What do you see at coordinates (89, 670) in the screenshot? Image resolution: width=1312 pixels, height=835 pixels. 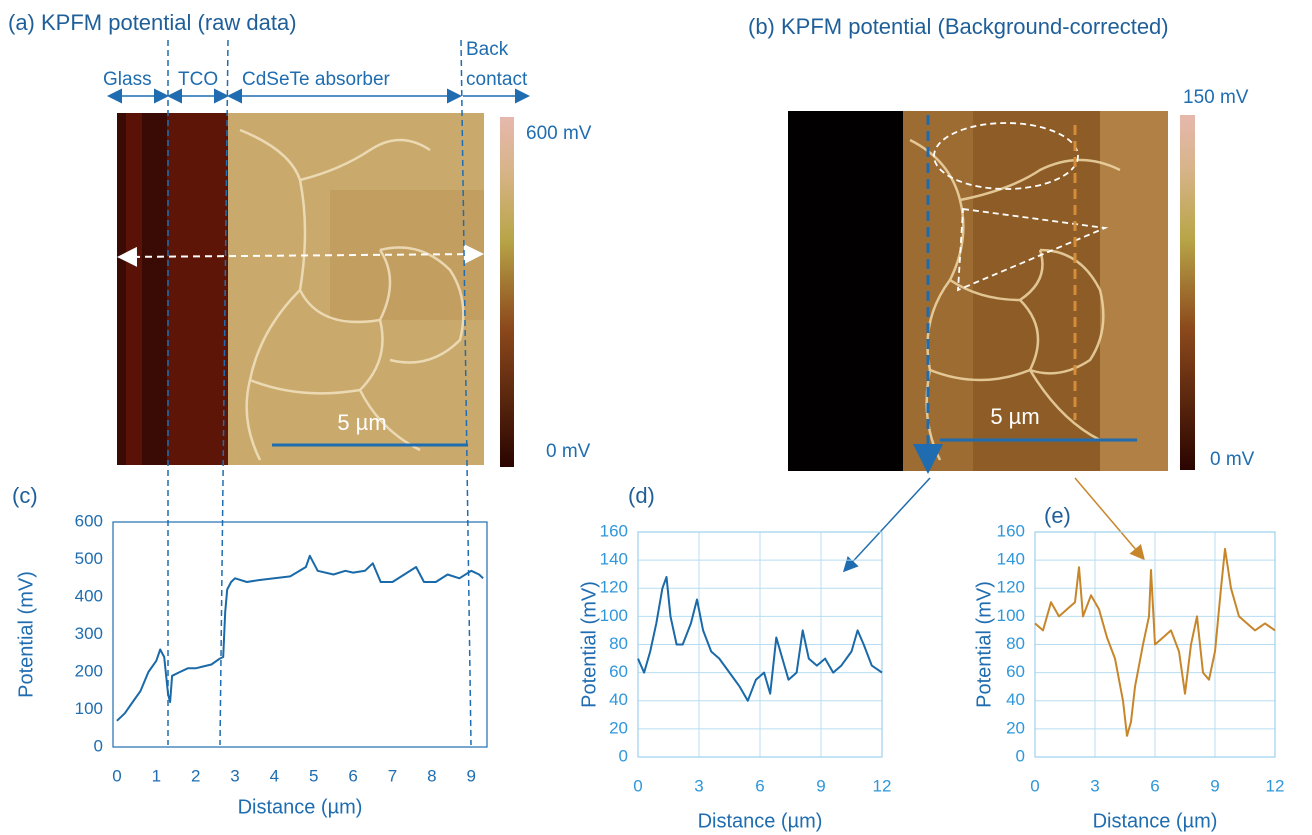 I see `y-tick-label: 200` at bounding box center [89, 670].